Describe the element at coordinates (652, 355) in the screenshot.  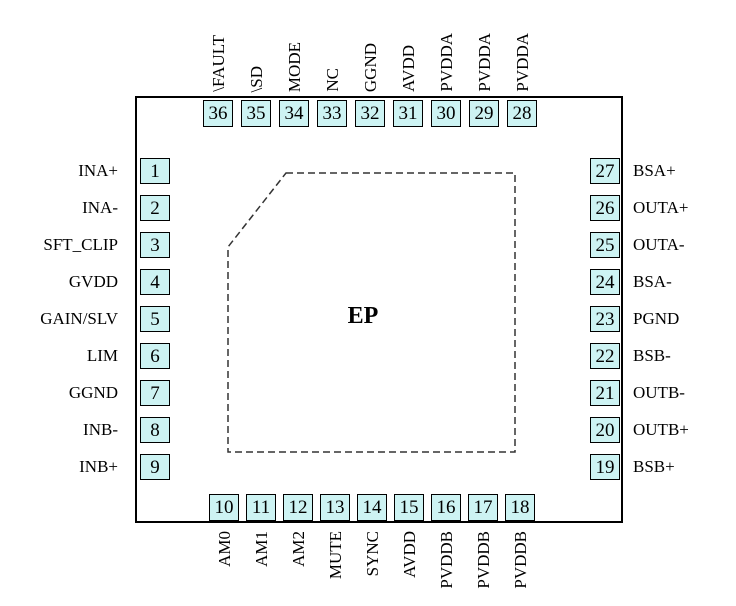
I see `pin-label-22: BSB-` at that location.